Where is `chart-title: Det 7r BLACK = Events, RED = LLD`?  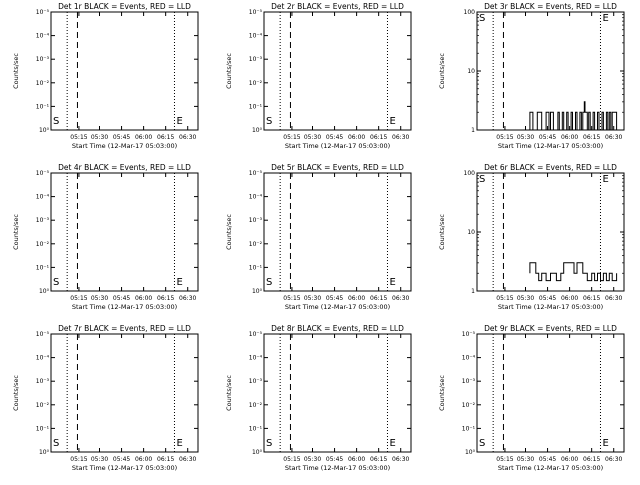
chart-title: Det 7r BLACK = Events, RED = LLD is located at coordinates (124, 328).